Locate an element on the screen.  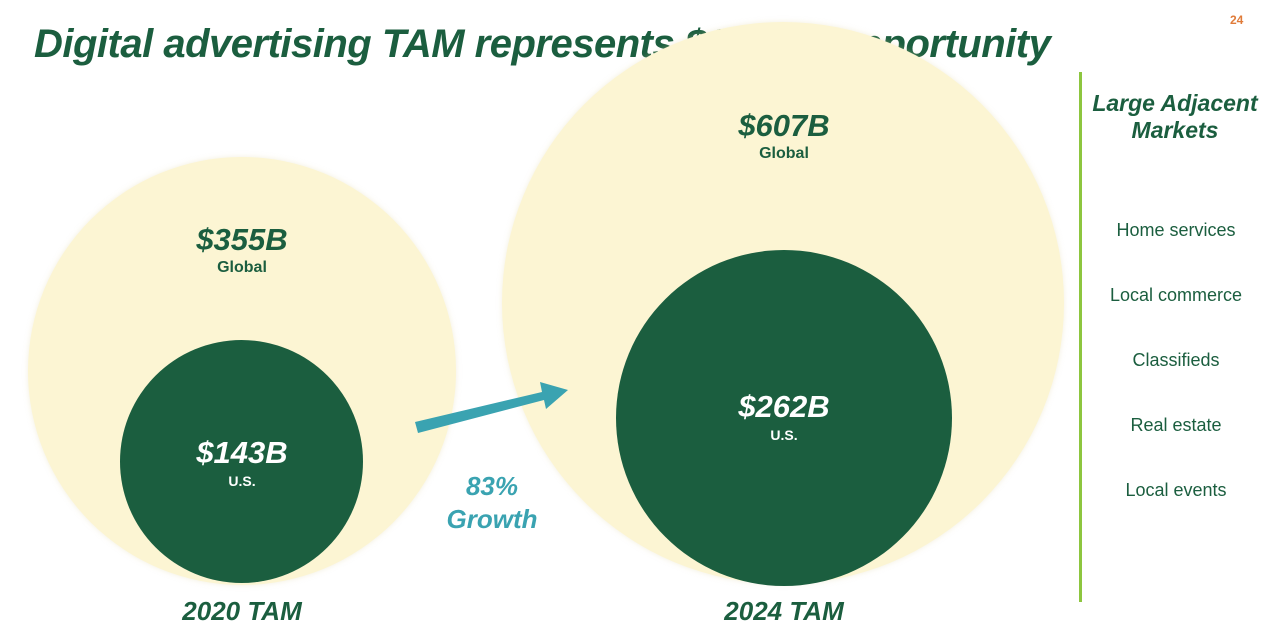
us-2024-circle is located at coordinates (784, 418).